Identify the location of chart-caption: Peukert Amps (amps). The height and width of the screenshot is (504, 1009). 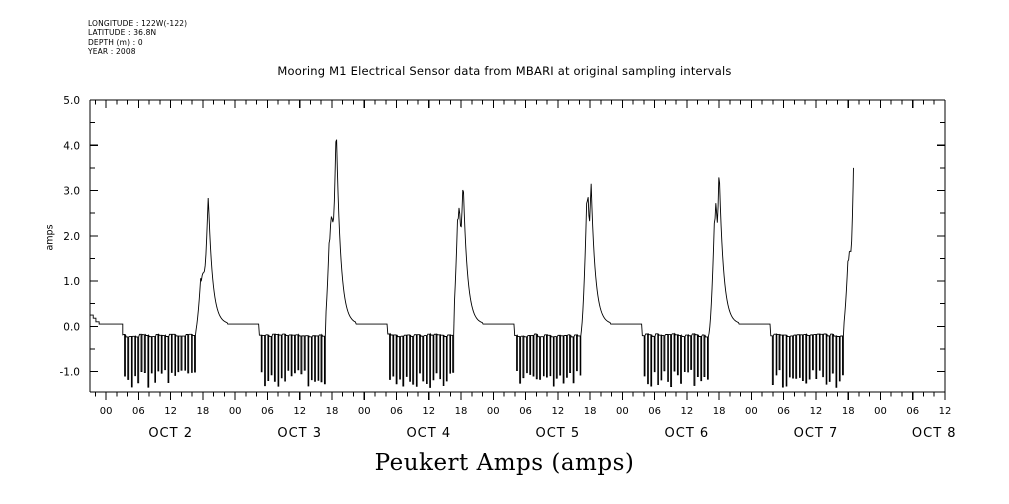
(504, 463).